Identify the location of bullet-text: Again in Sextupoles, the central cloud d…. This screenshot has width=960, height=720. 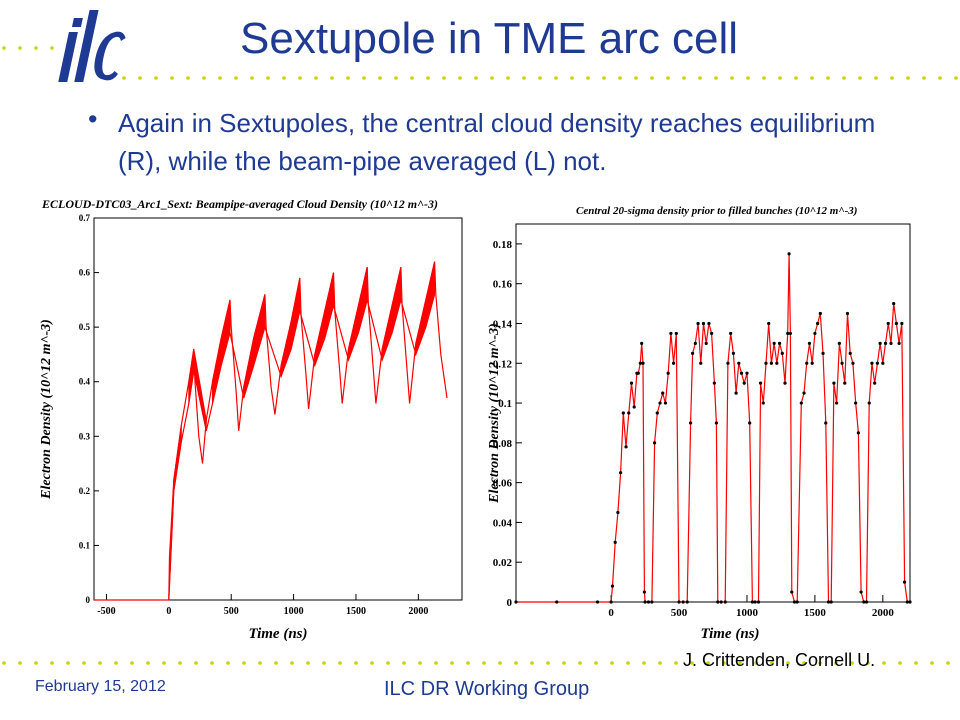
(497, 142).